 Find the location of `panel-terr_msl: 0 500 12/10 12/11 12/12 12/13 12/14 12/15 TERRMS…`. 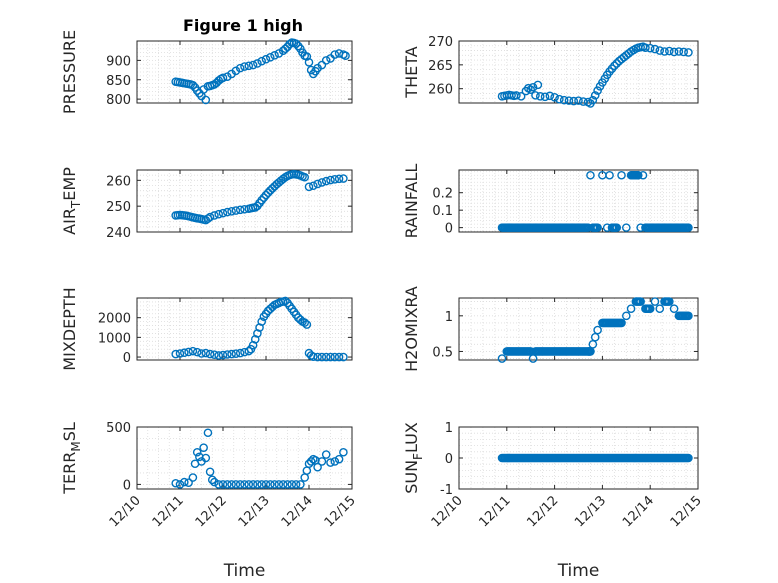

panel-terr_msl: 0 500 12/10 12/11 12/12 12/13 12/14 12/15 TERRMS… is located at coordinates (209, 501).